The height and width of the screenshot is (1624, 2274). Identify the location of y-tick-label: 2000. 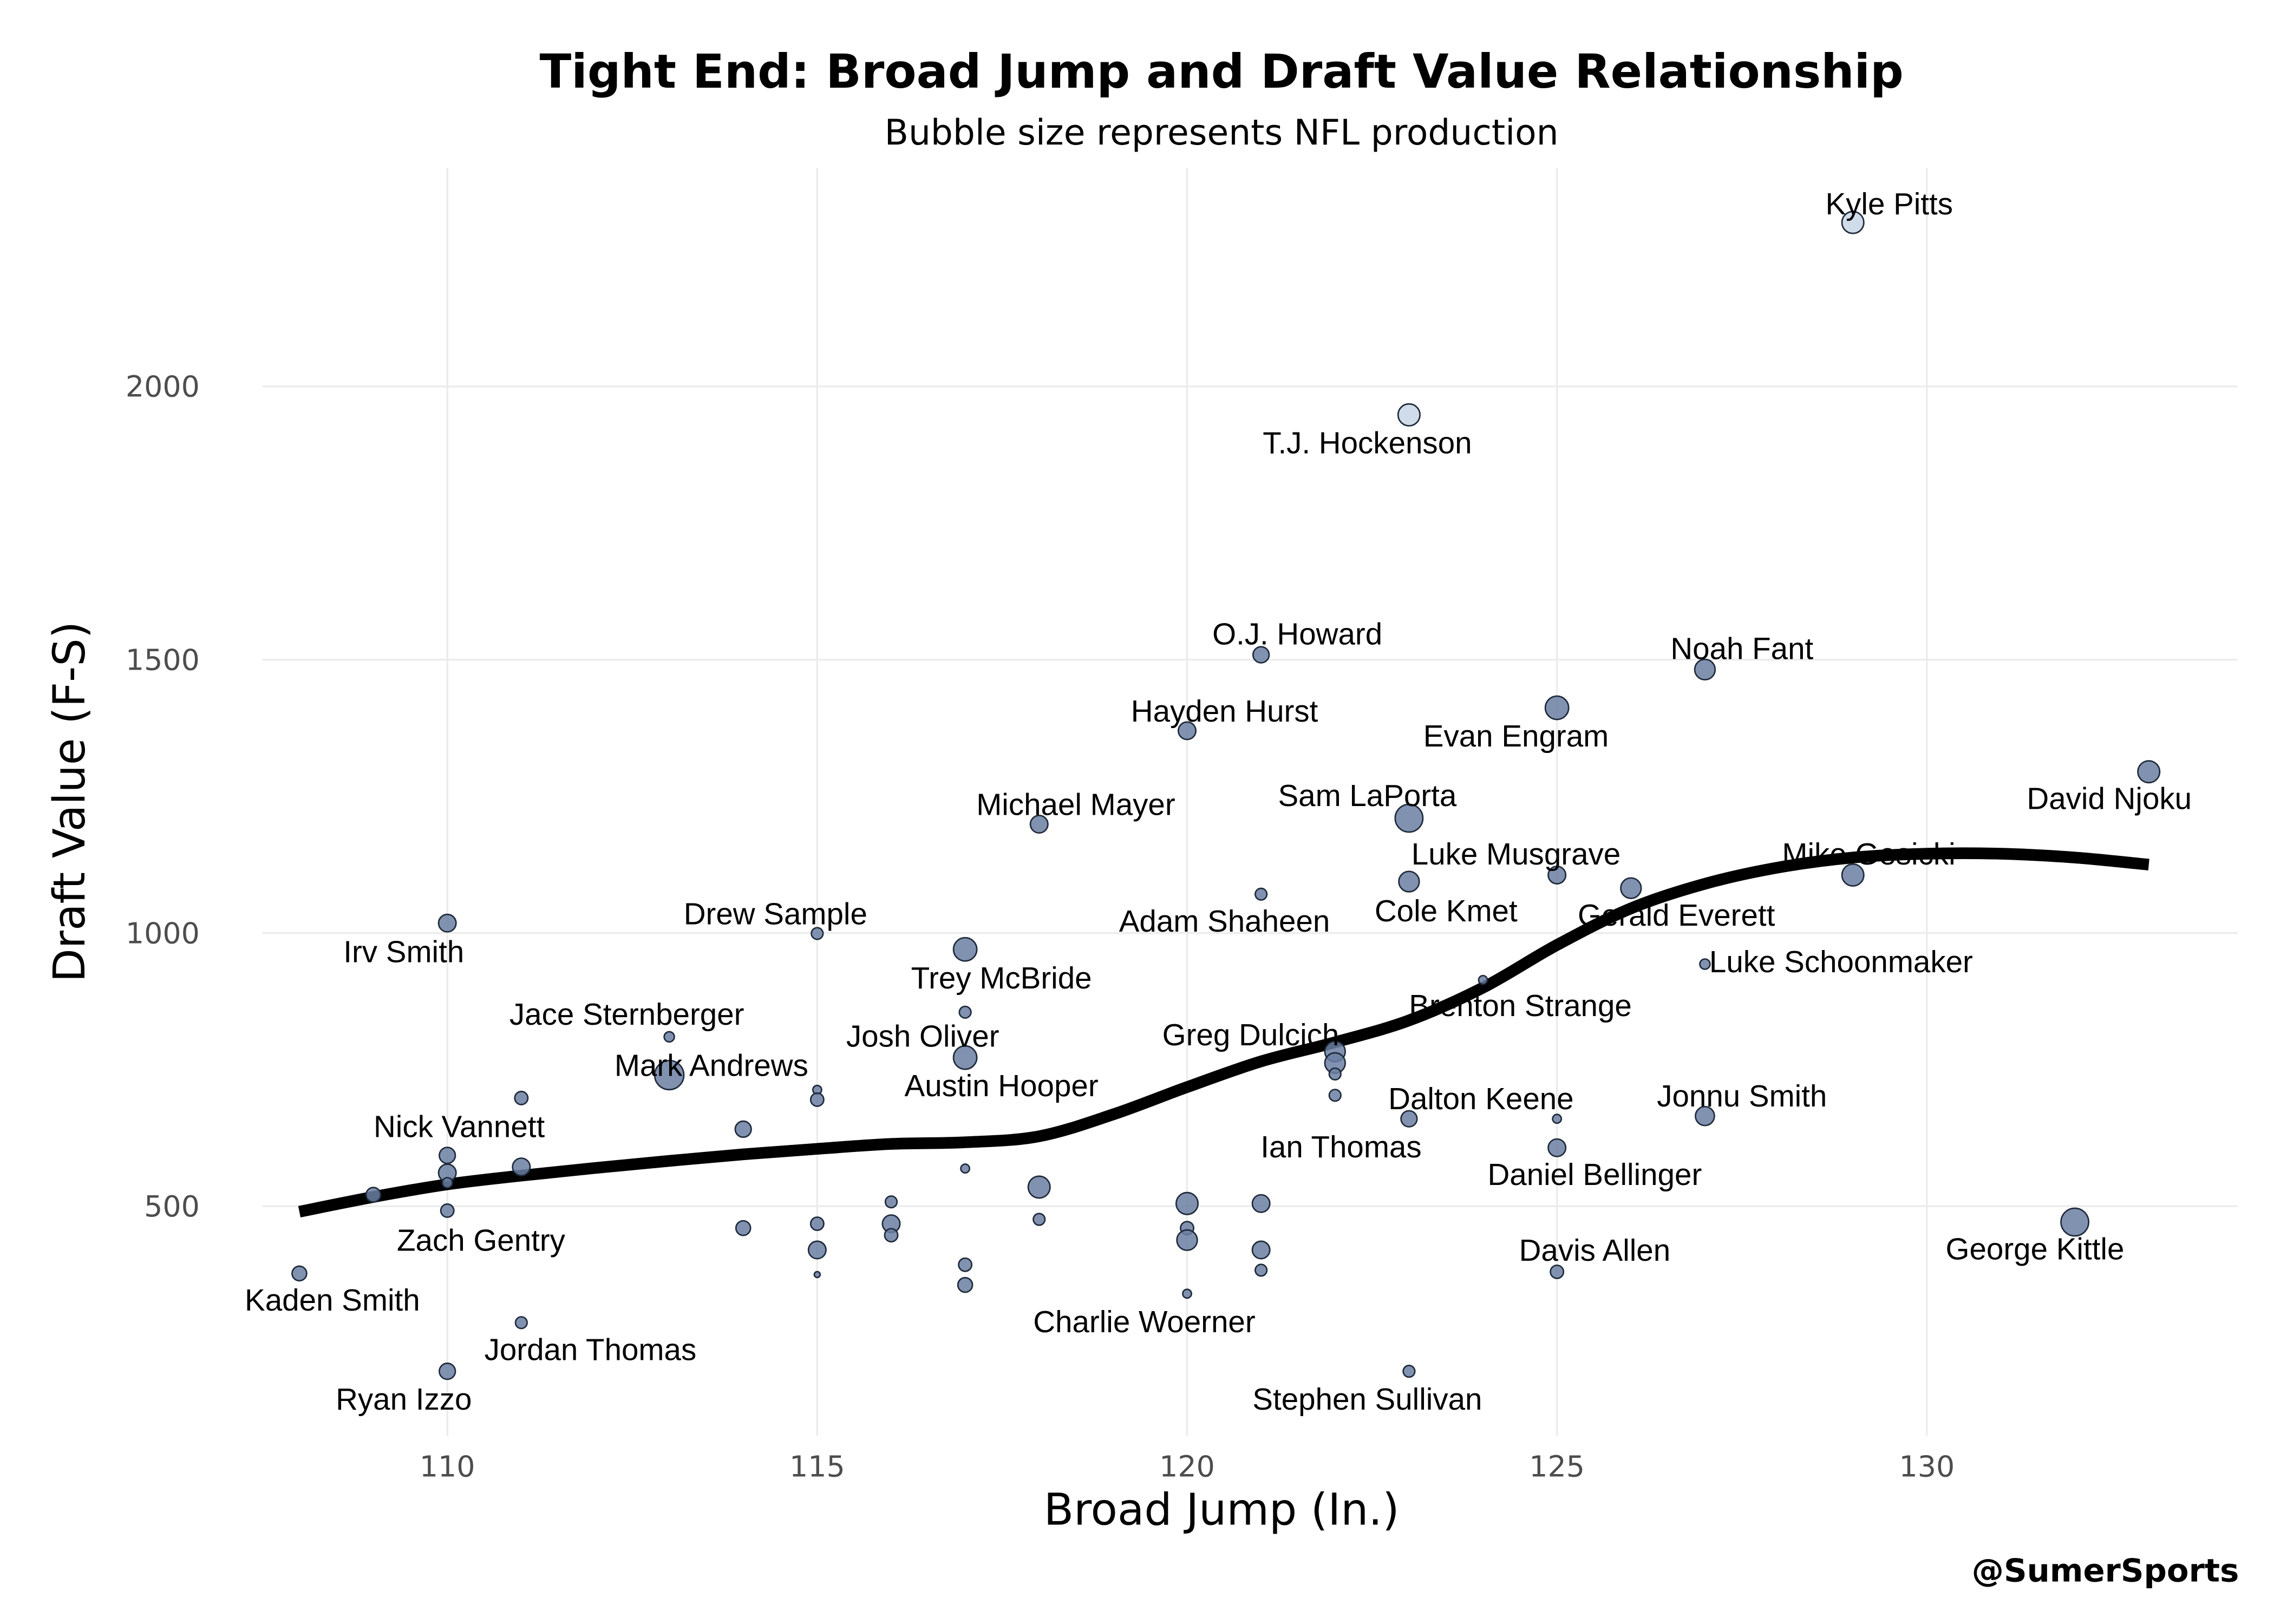
(163, 387).